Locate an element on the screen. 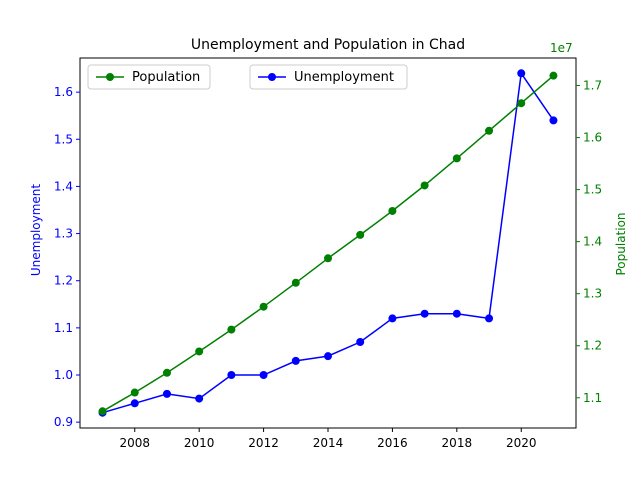 The height and width of the screenshot is (480, 640). right-tick-label: 1.5 is located at coordinates (592, 190).